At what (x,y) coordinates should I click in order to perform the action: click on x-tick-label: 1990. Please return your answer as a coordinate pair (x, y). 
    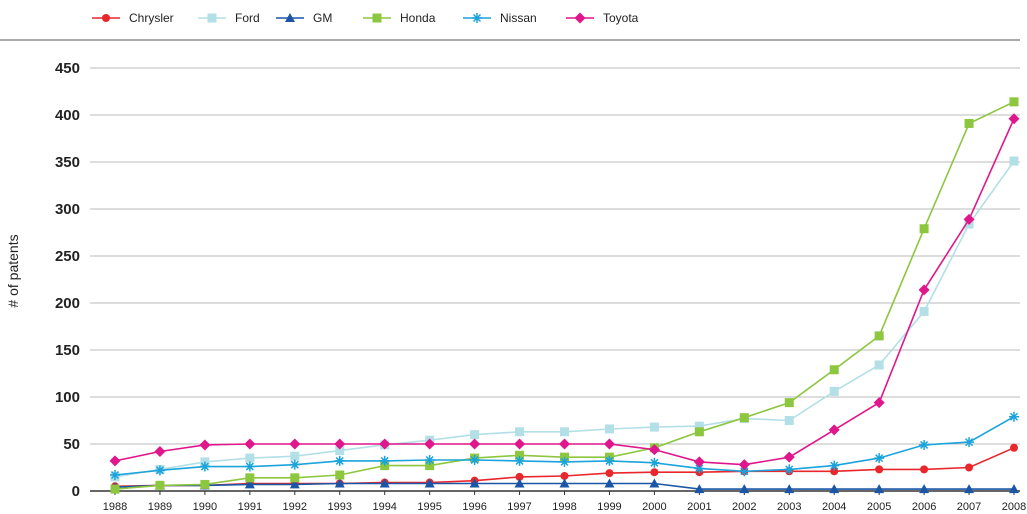
    Looking at the image, I should click on (205, 507).